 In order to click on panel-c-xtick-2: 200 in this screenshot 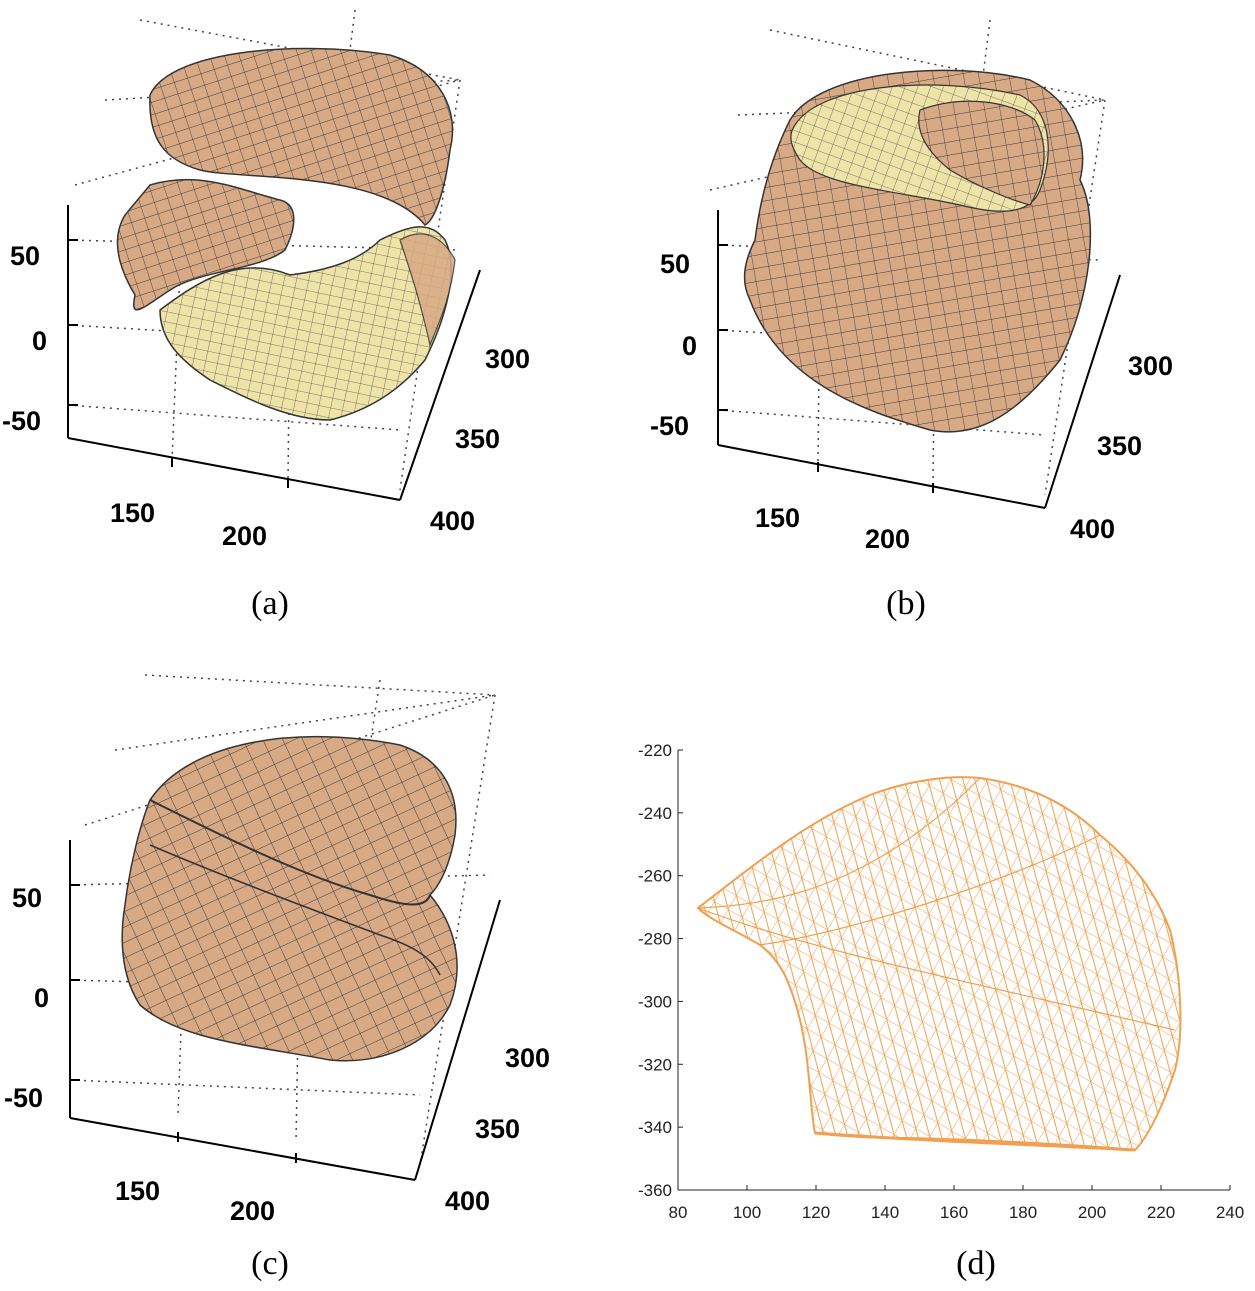, I will do `click(252, 1210)`.